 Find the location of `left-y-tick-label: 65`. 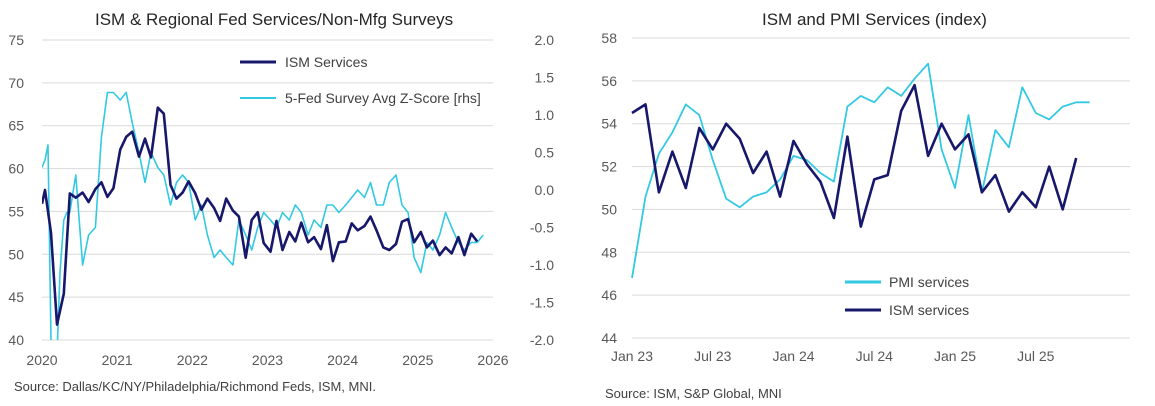

left-y-tick-label: 65 is located at coordinates (16, 126).